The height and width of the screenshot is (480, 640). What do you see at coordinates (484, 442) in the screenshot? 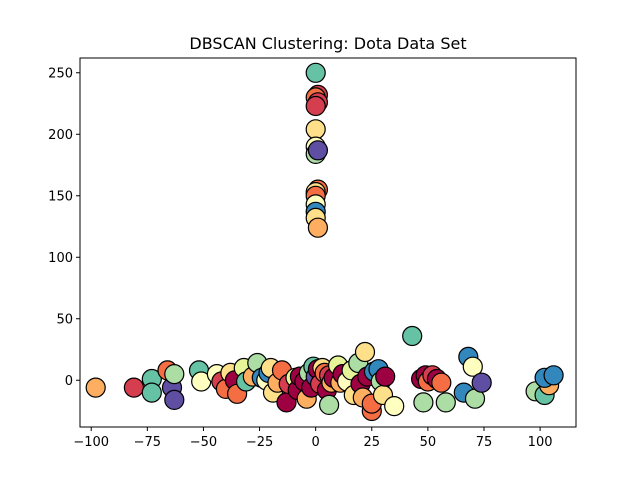
I see `x-tick-label-7: 75` at bounding box center [484, 442].